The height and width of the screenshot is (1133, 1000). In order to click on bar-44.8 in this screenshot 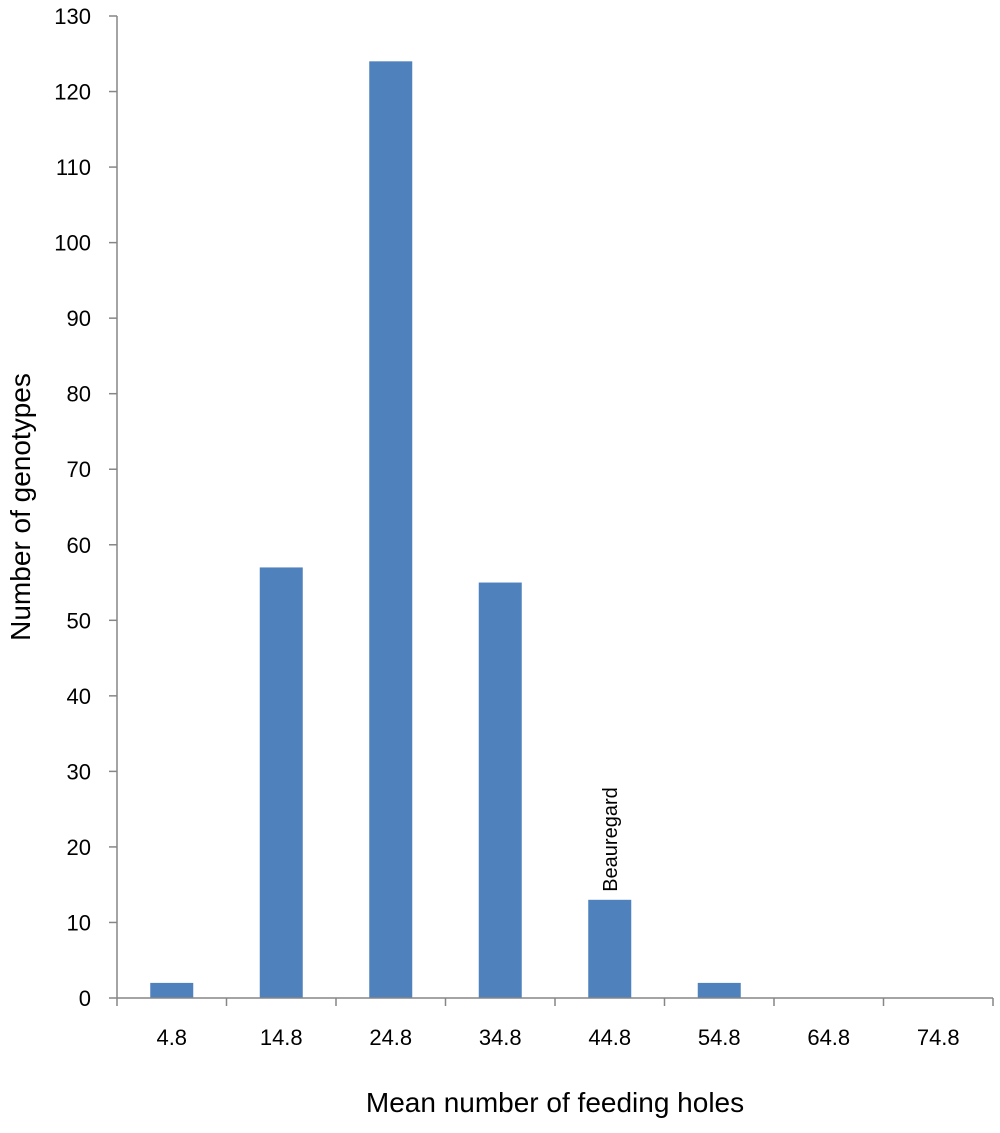, I will do `click(610, 948)`.